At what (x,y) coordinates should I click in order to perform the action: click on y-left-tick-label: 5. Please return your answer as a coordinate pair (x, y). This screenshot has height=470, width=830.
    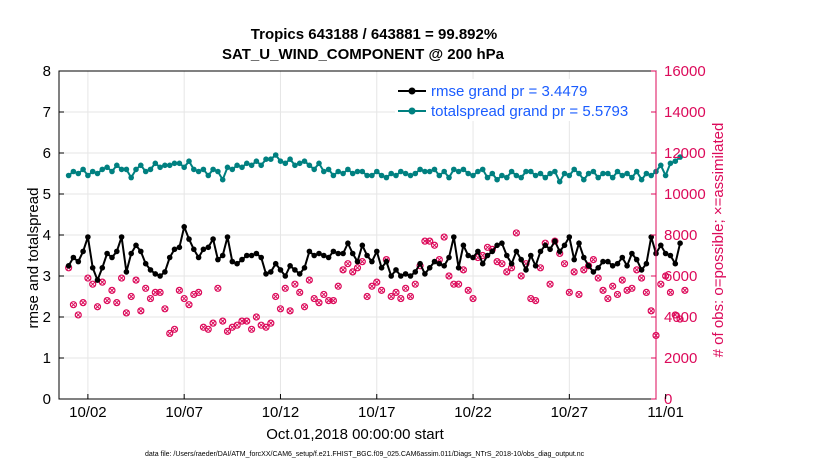
    Looking at the image, I should click on (47, 194).